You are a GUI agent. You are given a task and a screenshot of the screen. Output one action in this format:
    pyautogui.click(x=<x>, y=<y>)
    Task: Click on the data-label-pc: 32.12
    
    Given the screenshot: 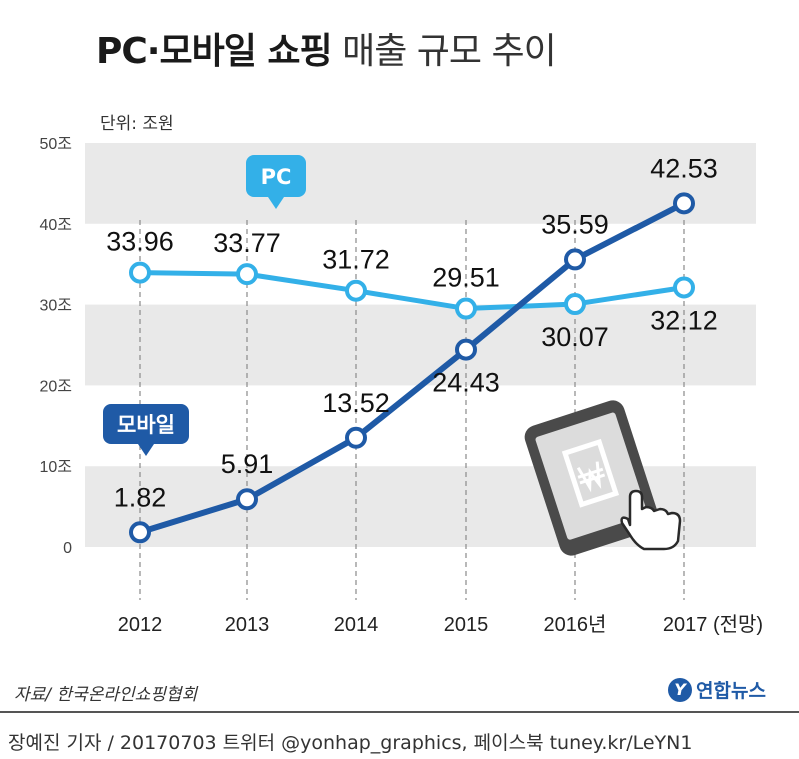 What is the action you would take?
    pyautogui.click(x=684, y=320)
    